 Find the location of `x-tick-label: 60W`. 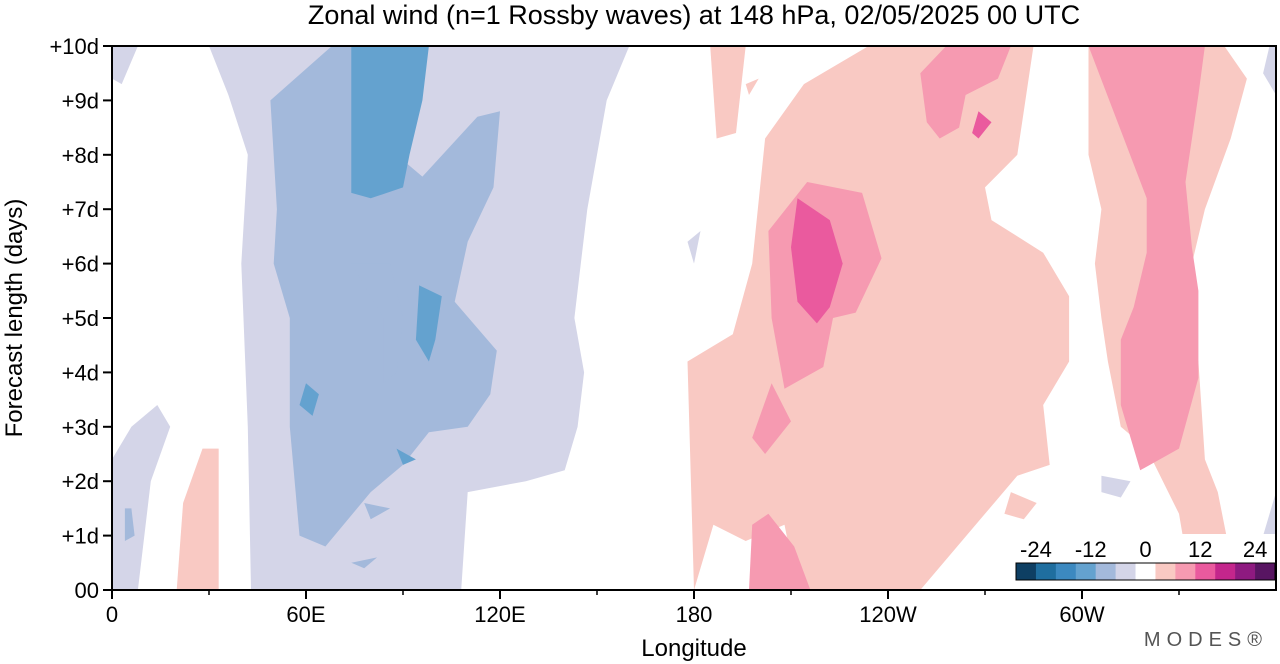

x-tick-label: 60W is located at coordinates (1081, 614).